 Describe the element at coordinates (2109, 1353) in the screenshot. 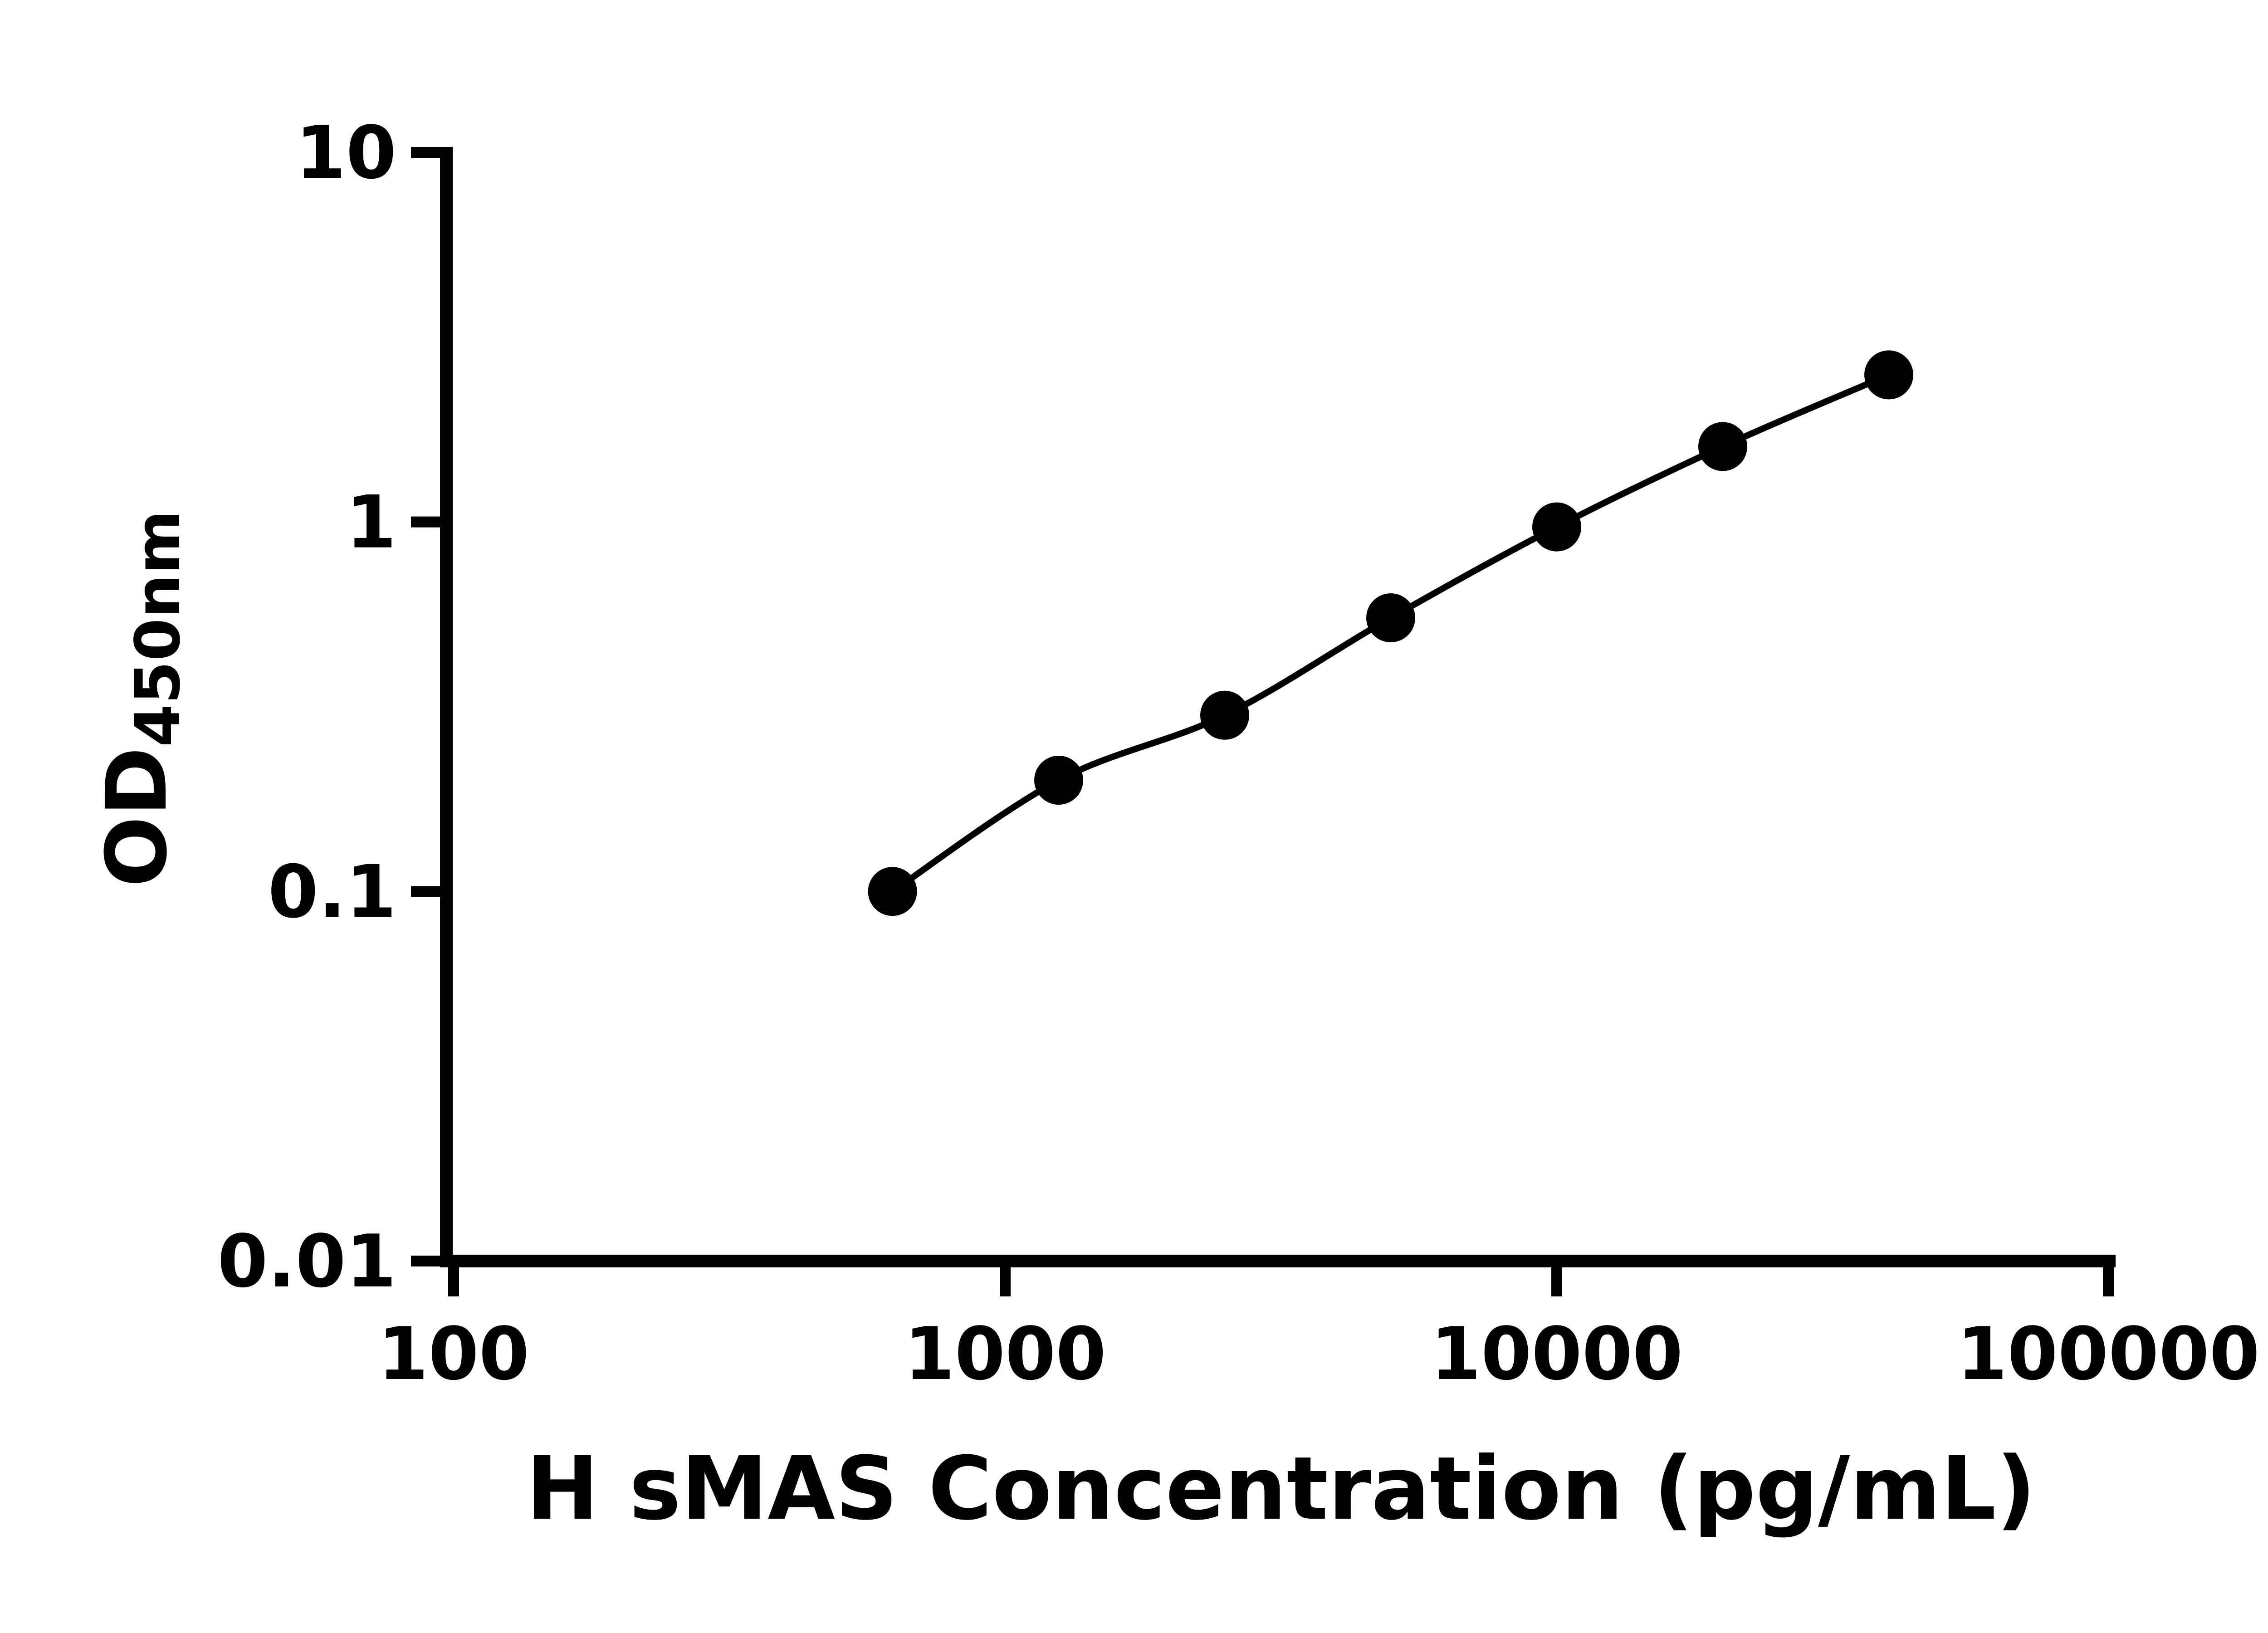

I see `x-tick-label: 100000` at that location.